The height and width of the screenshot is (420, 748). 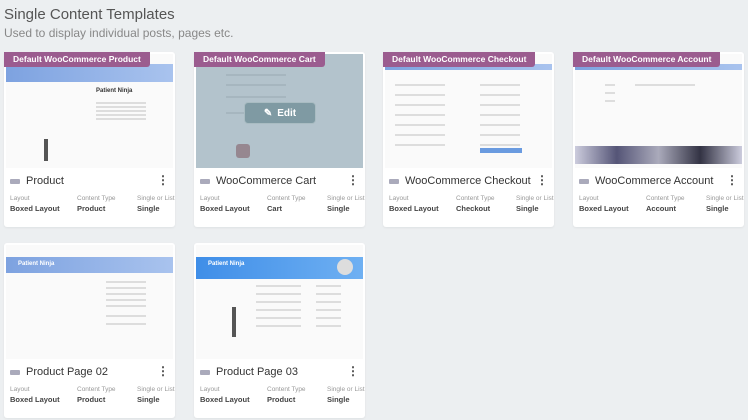 What do you see at coordinates (45, 181) in the screenshot?
I see `template-name: Product` at bounding box center [45, 181].